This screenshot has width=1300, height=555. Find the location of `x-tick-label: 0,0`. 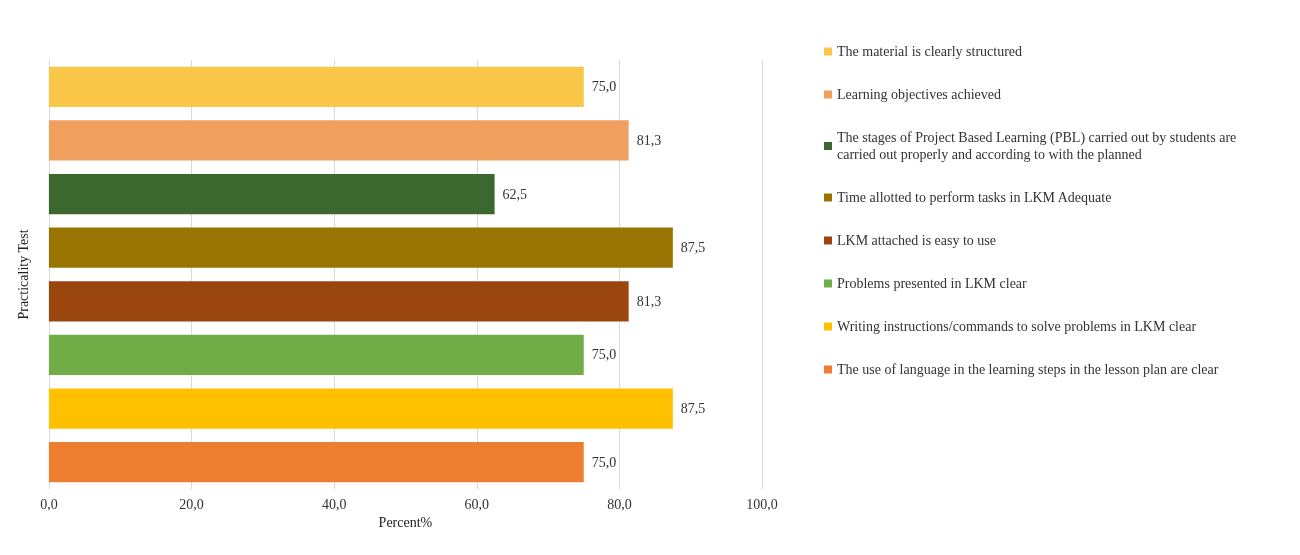

x-tick-label: 0,0 is located at coordinates (49, 504).